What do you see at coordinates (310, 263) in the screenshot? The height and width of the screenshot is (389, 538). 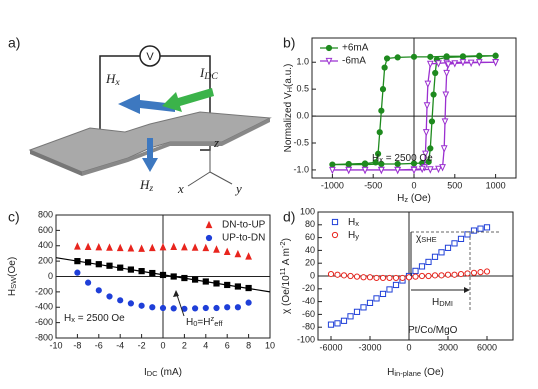 I see `y-tick-label: 20` at bounding box center [310, 263].